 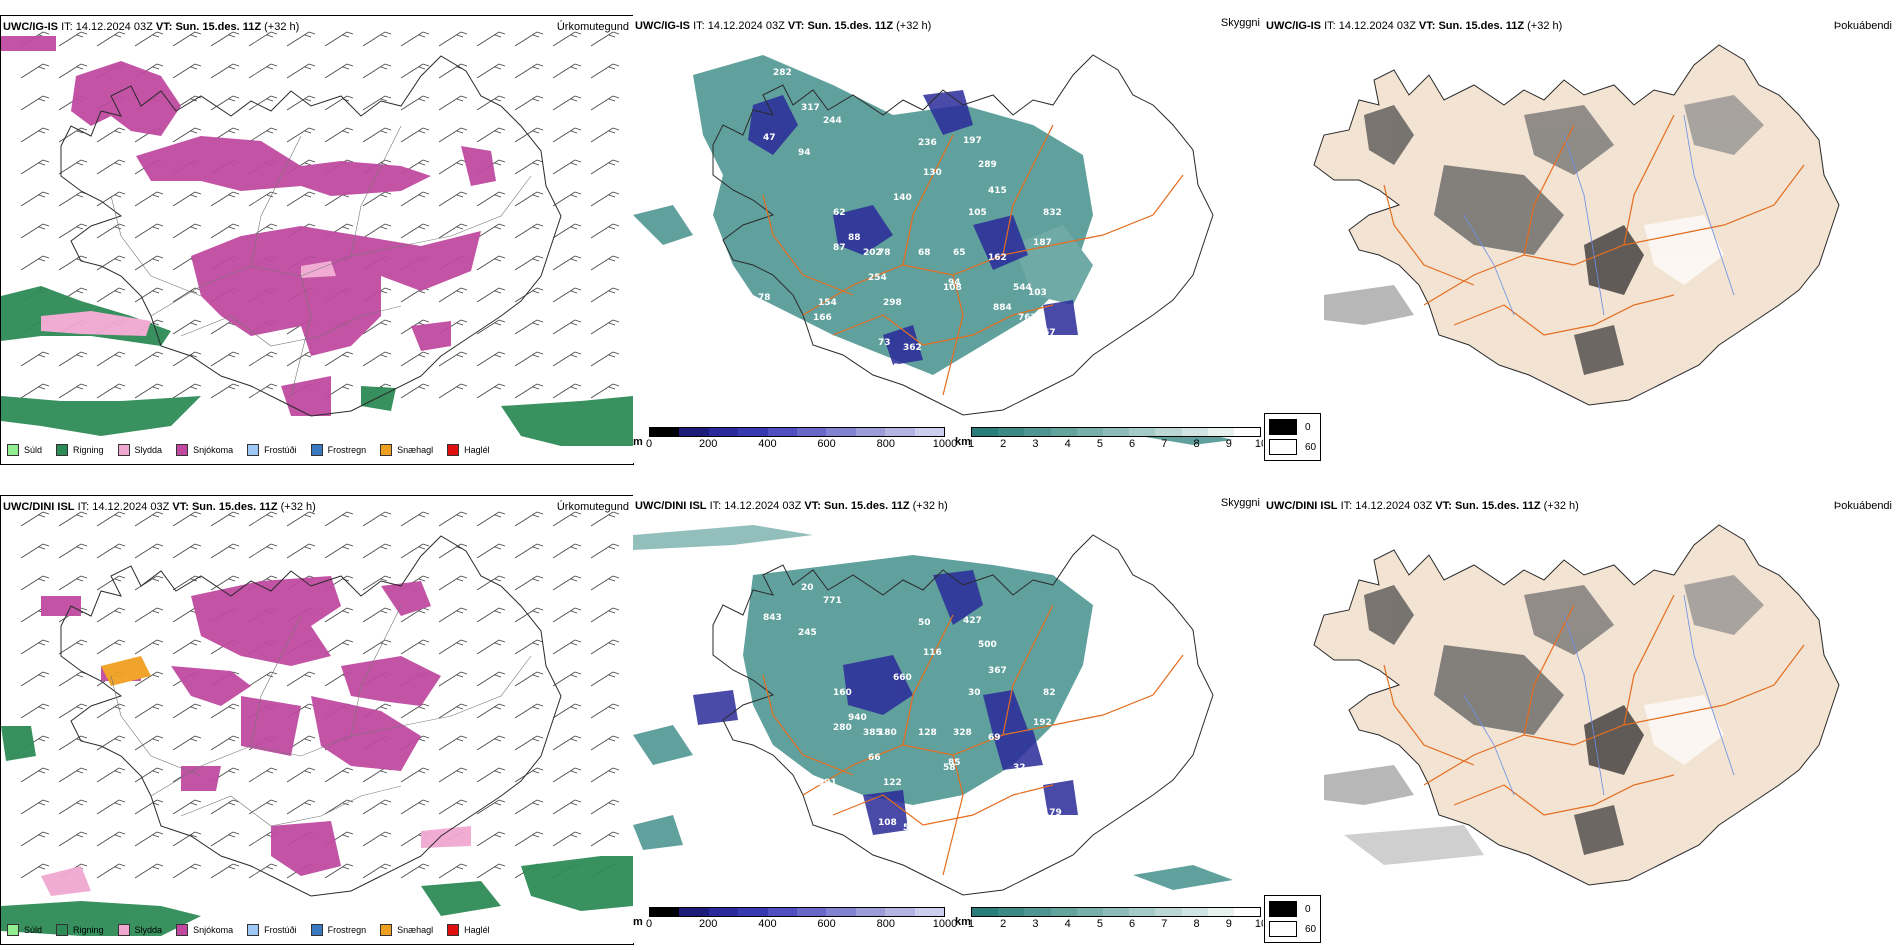 I want to click on visibility-colorbar: km1 2 3 4 5 6 7 8 9 10, so click(x=1109, y=439).